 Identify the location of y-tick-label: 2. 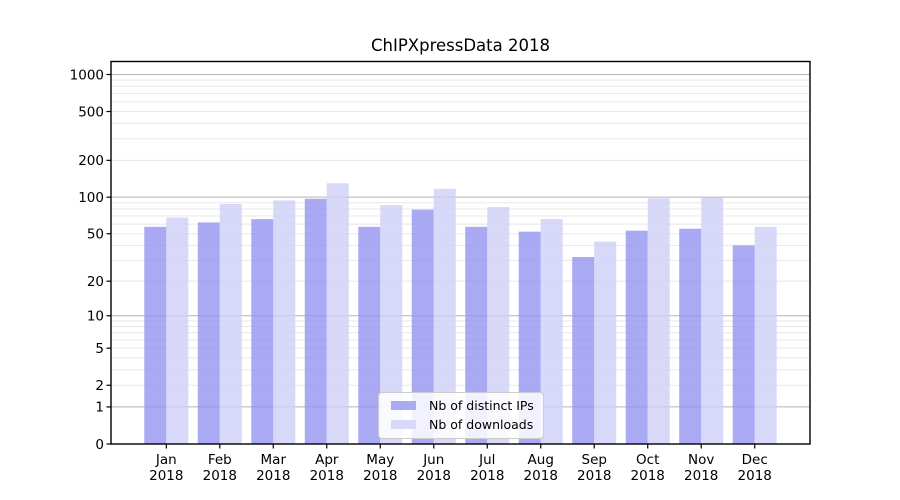
(99, 386).